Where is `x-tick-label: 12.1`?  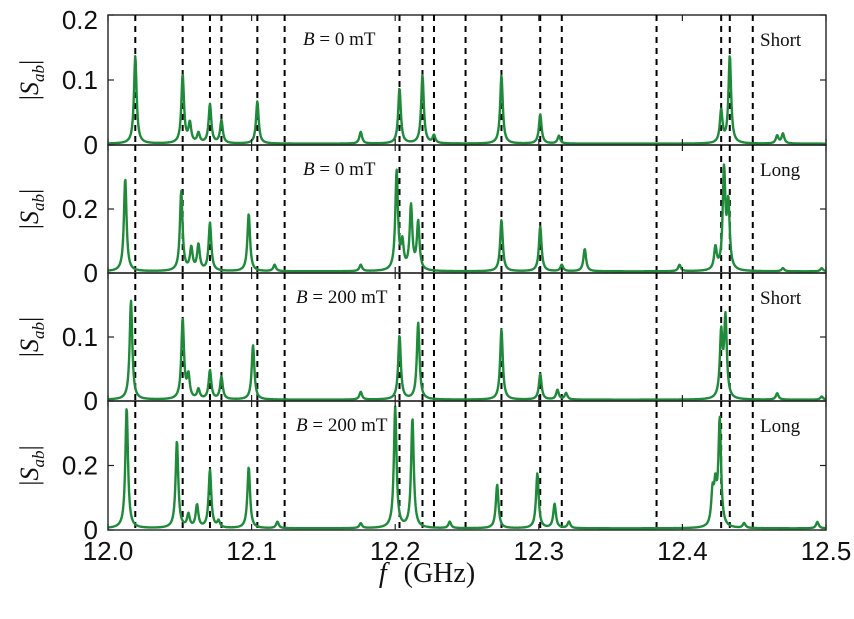
x-tick-label: 12.1 is located at coordinates (251, 551).